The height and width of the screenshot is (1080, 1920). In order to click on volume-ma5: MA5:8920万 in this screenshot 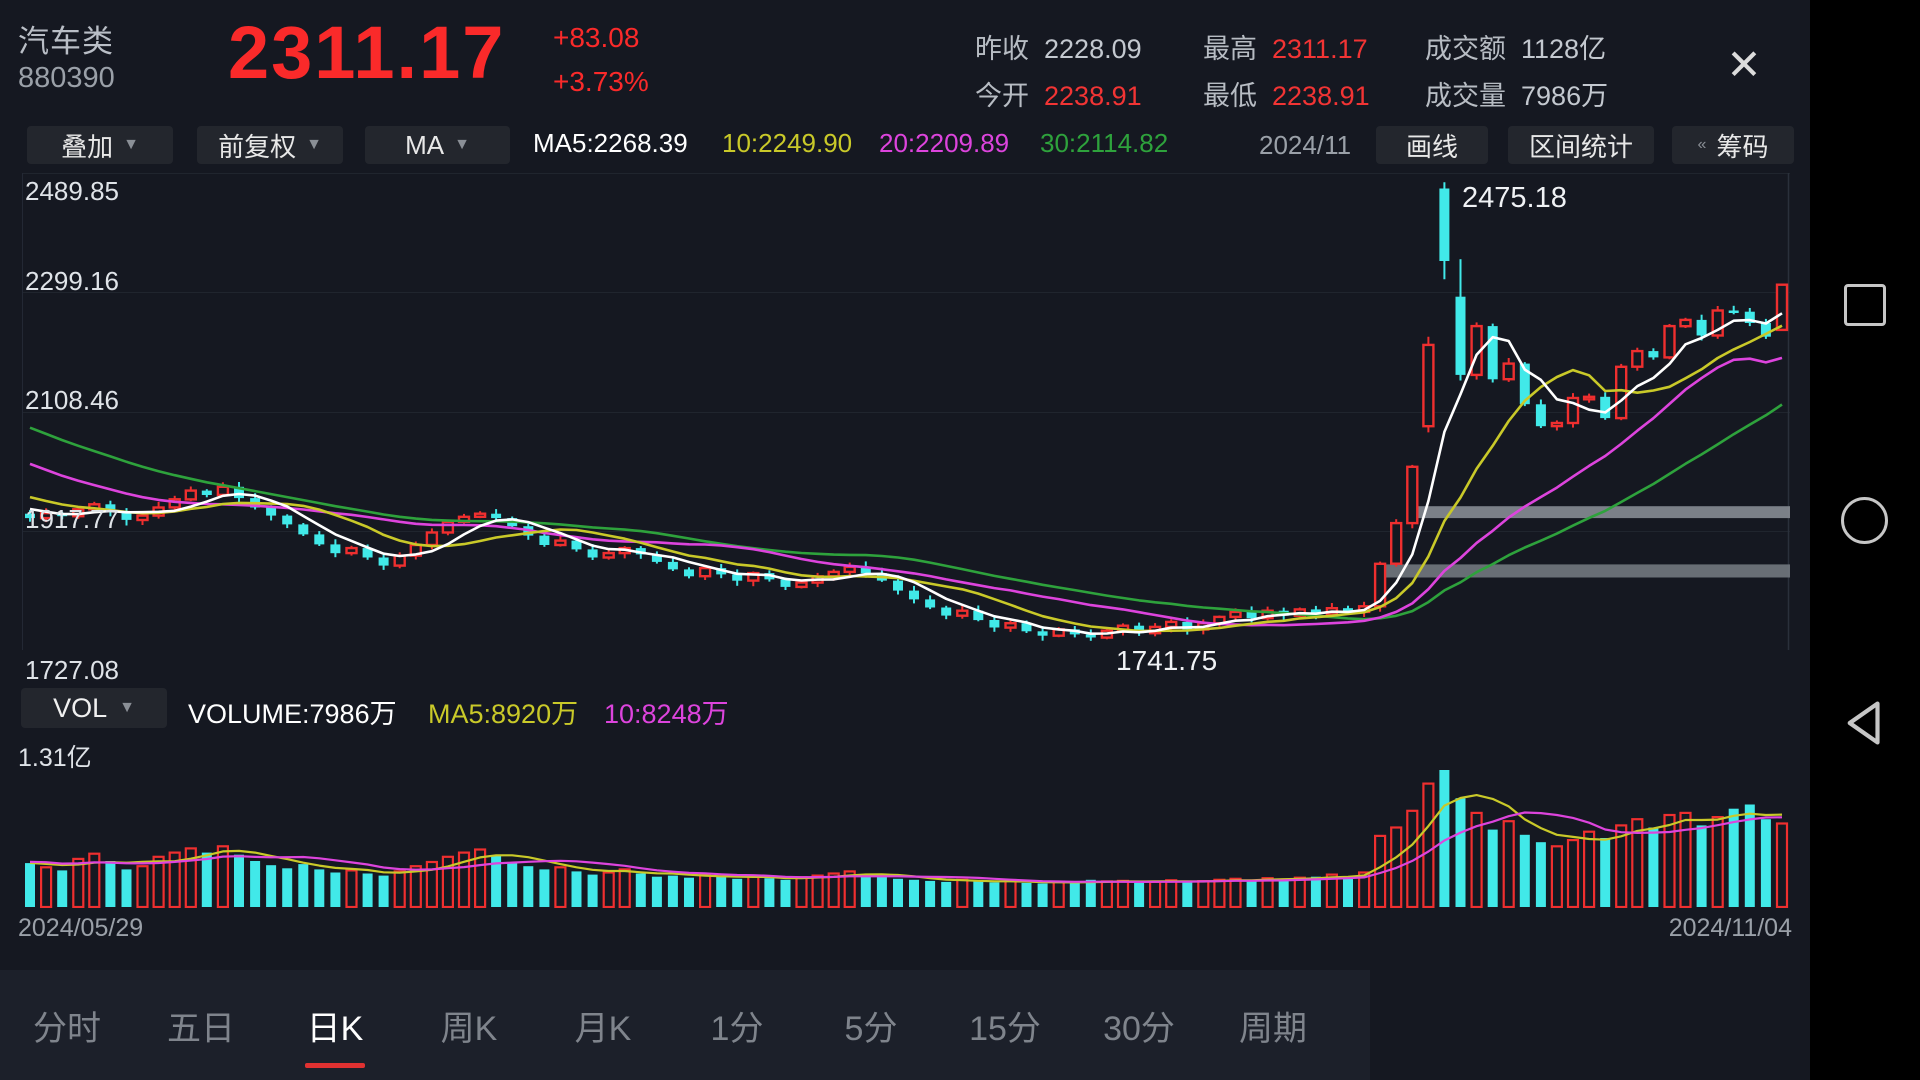, I will do `click(503, 714)`.